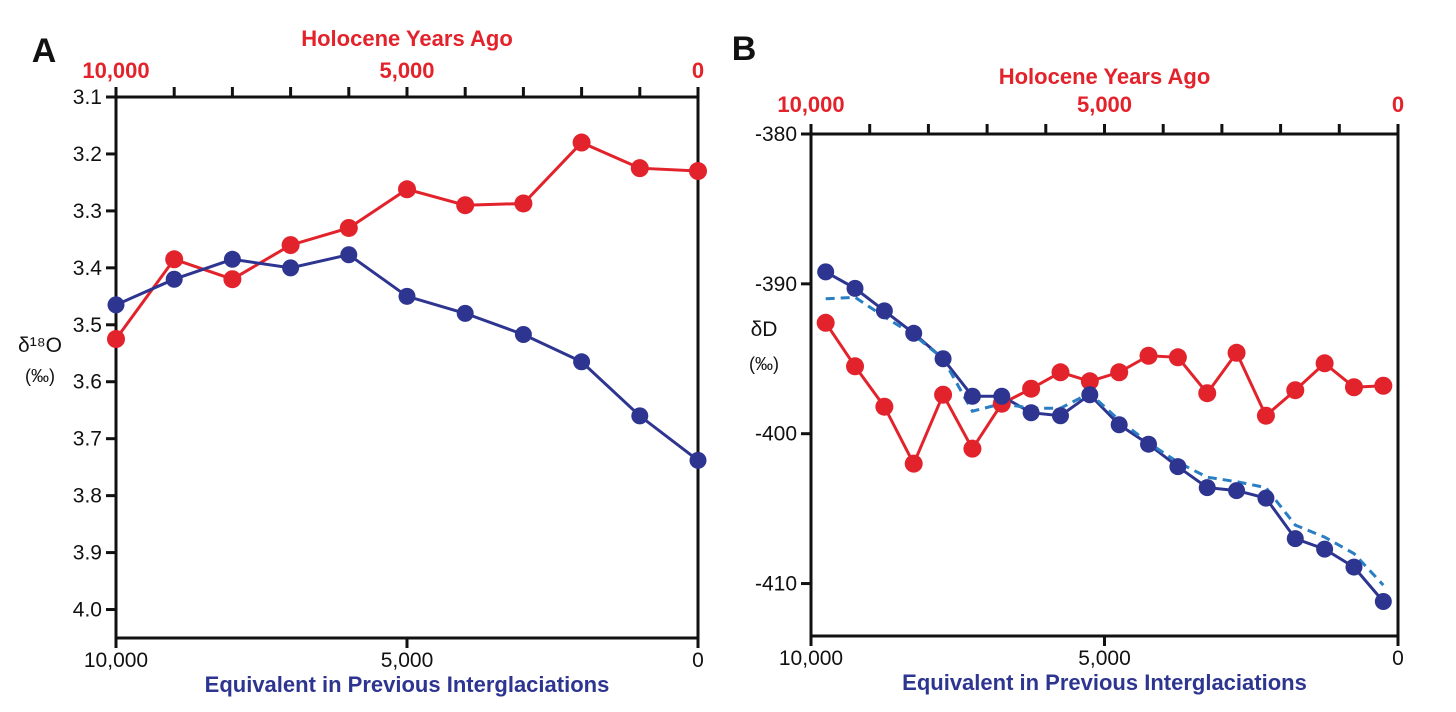  Describe the element at coordinates (744, 49) in the screenshot. I see `panel-label: B` at that location.